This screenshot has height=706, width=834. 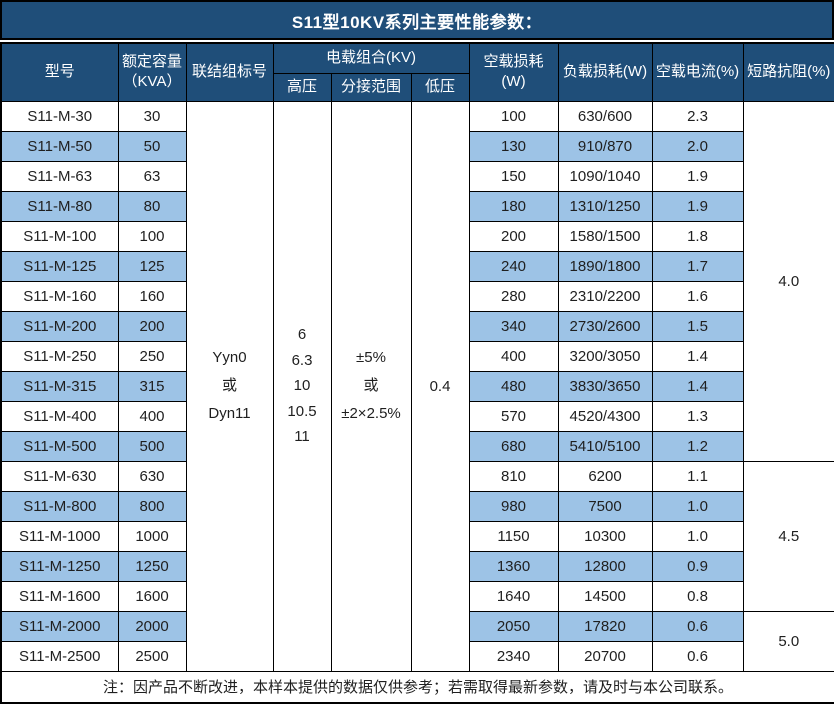 I want to click on no-load-current-cell: 1.2, so click(x=697, y=446).